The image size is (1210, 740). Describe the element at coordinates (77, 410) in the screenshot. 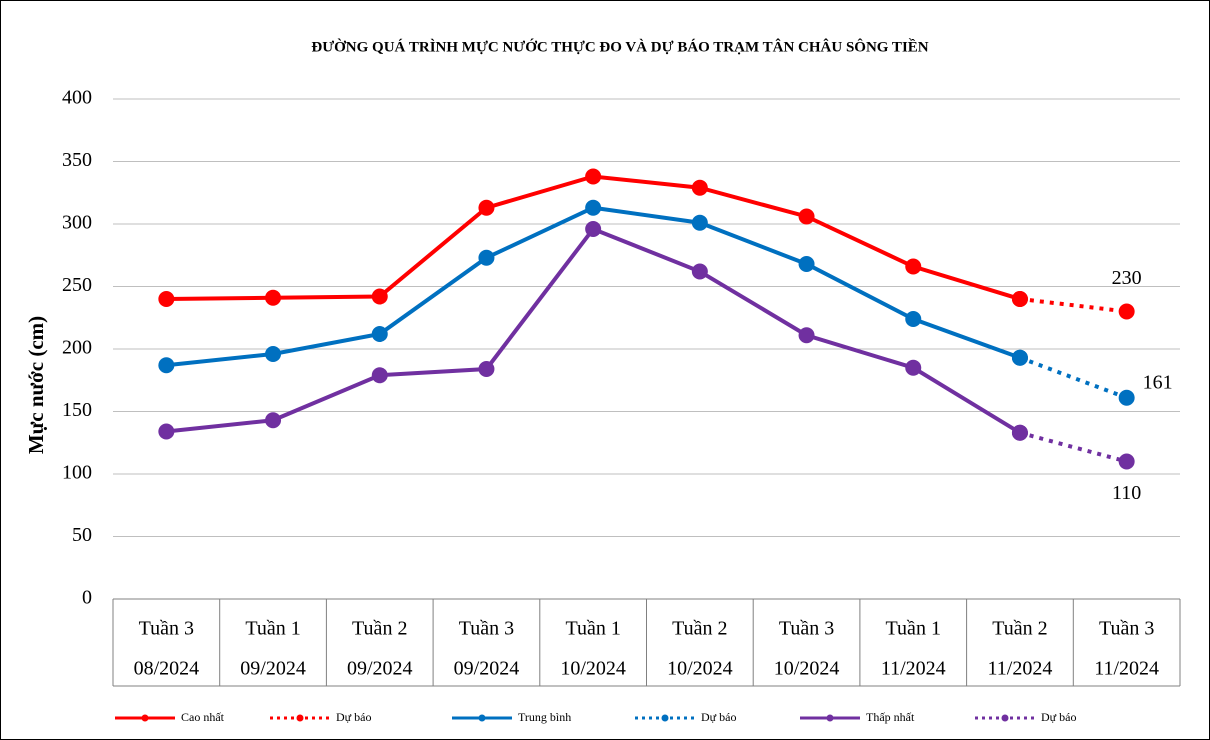

I see `y-tick-label: 150` at that location.